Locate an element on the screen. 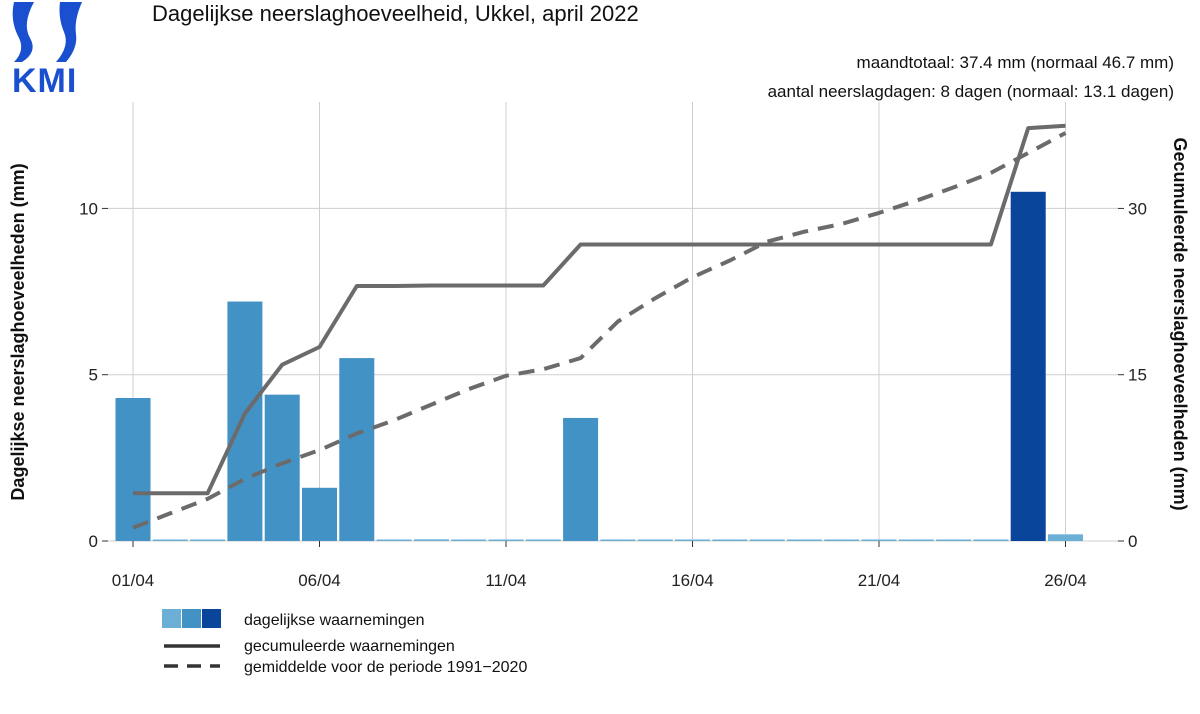  legend-label-normal: gemiddelde voor de periode 1991−2020 is located at coordinates (385, 667).